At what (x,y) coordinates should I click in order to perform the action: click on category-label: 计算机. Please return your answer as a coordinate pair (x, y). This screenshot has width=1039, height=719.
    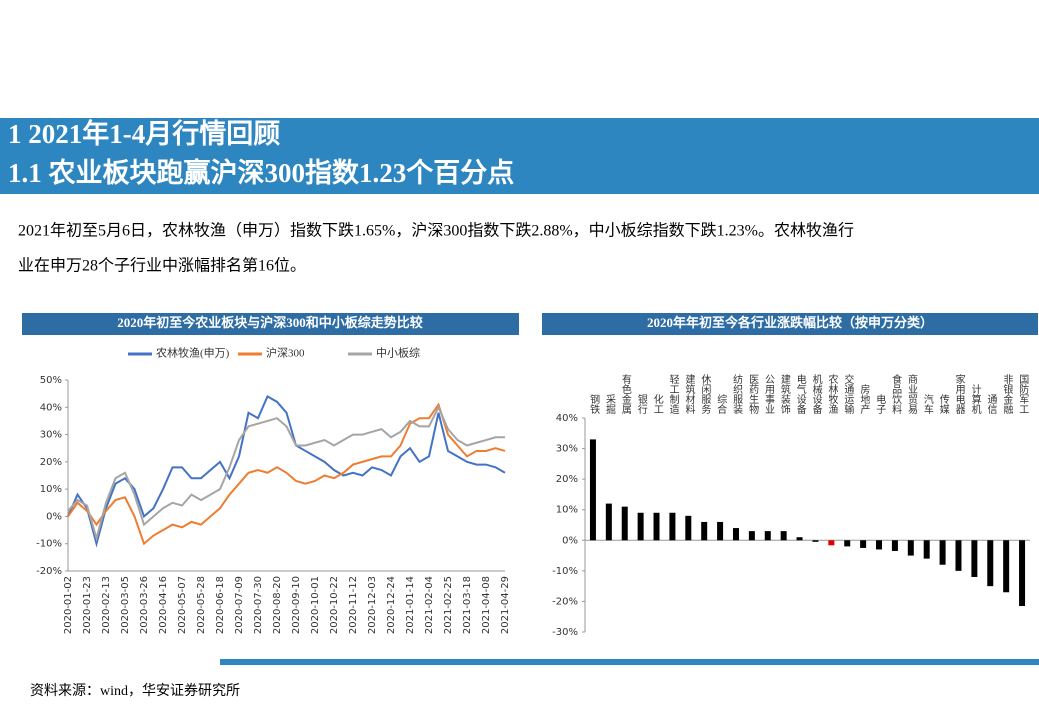
    Looking at the image, I should click on (975, 399).